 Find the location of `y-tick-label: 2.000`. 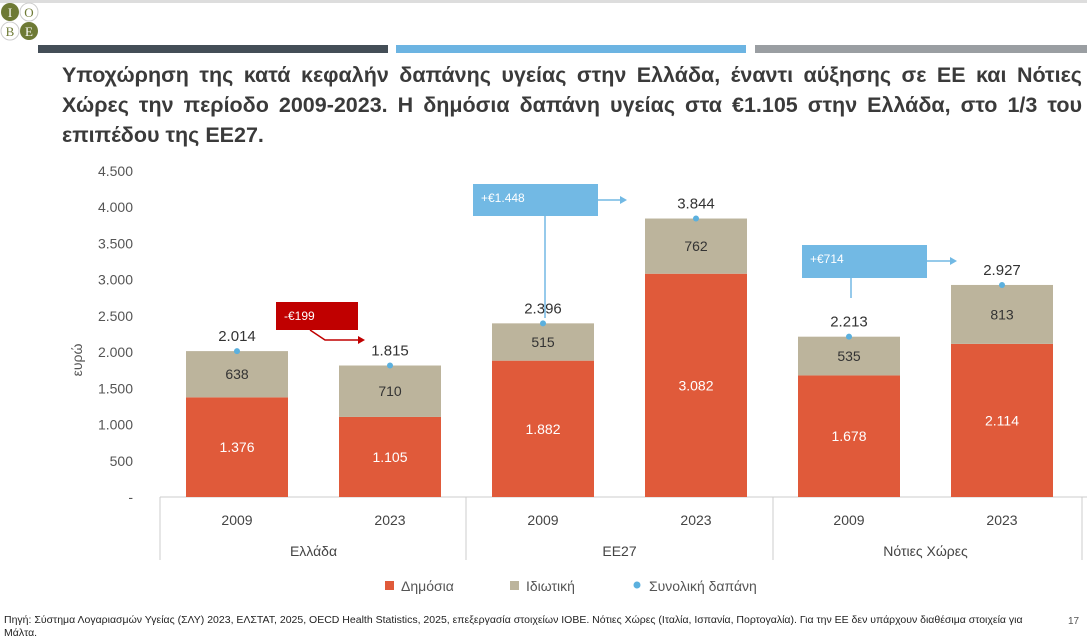

y-tick-label: 2.000 is located at coordinates (115, 352).